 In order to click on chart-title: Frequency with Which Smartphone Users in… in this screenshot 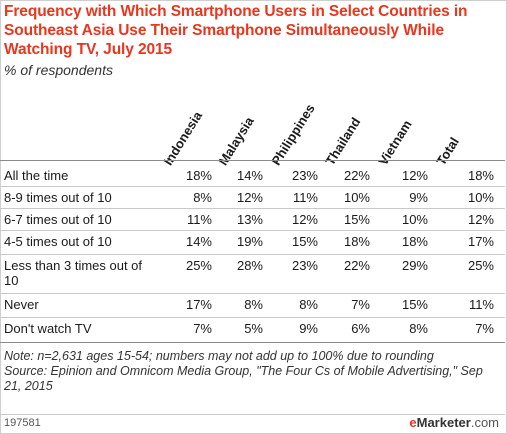, I will do `click(236, 30)`.